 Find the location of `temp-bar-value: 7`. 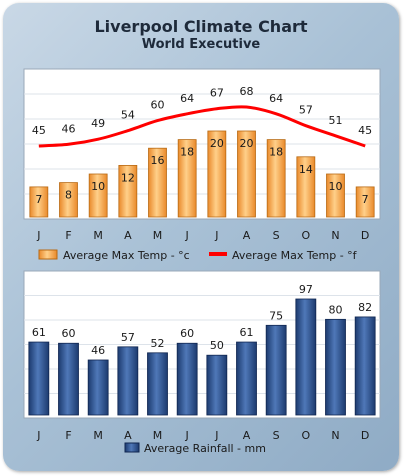

temp-bar-value: 7 is located at coordinates (38, 199).